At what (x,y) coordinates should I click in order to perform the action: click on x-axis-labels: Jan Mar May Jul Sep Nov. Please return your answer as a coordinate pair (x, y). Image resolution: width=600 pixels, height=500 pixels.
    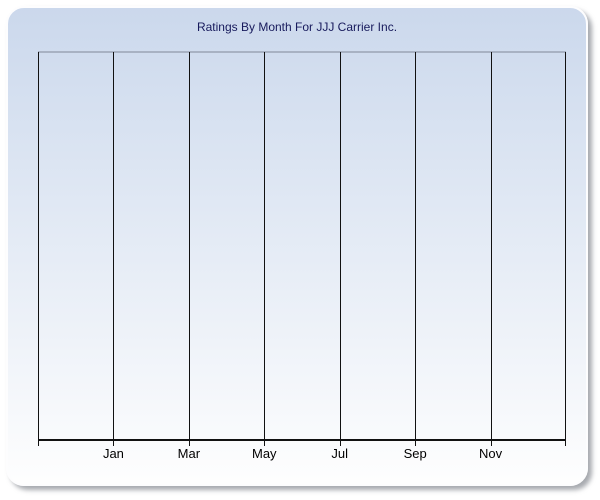
    Looking at the image, I should click on (302, 455).